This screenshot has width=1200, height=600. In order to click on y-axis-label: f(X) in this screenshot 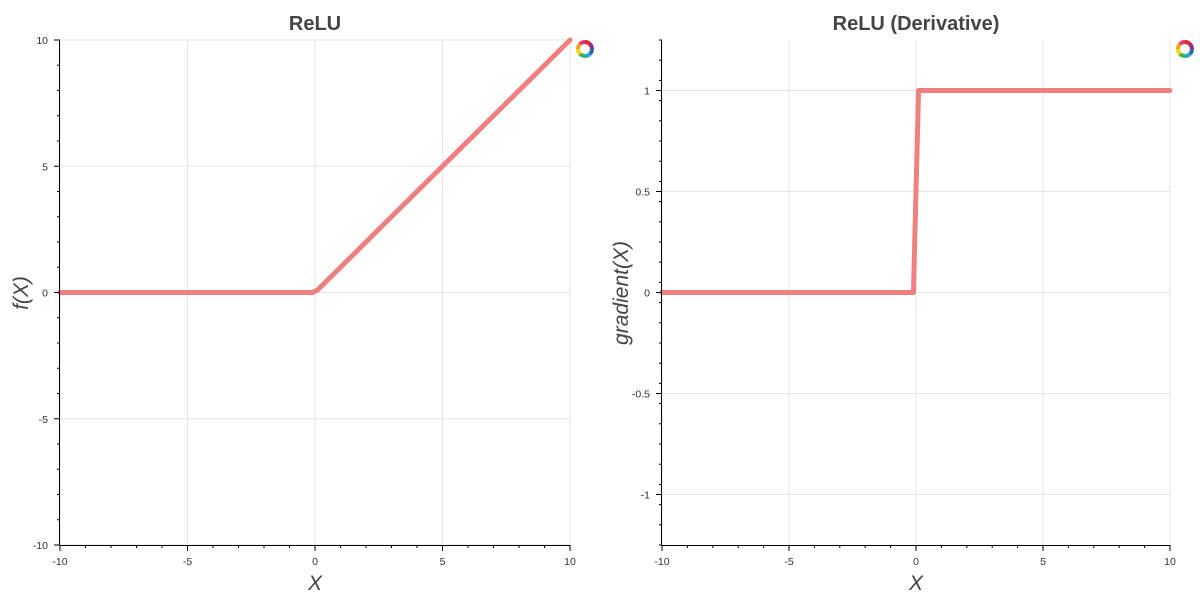, I will do `click(21, 293)`.